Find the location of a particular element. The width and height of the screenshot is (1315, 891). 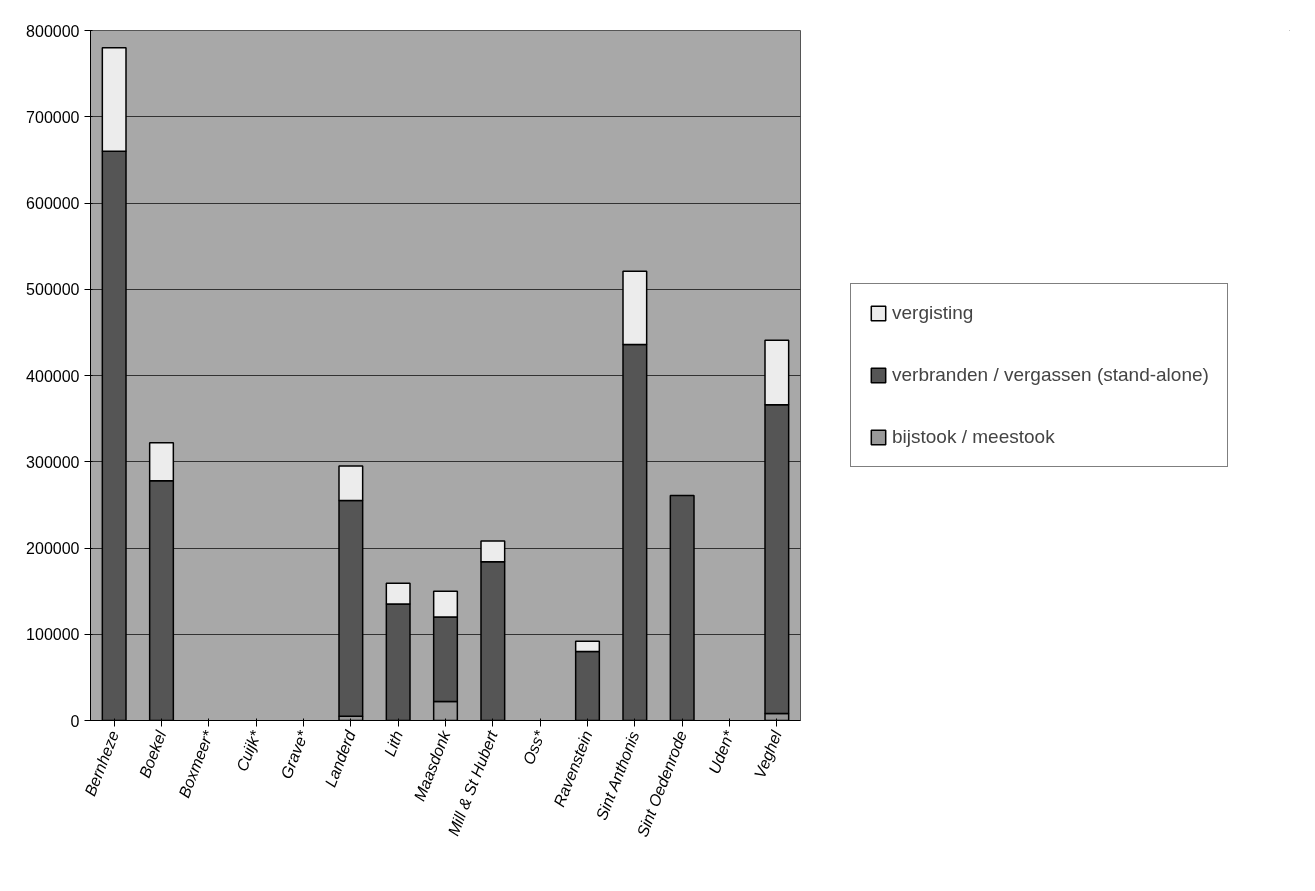

x-tick-label: Grave* is located at coordinates (294, 754).